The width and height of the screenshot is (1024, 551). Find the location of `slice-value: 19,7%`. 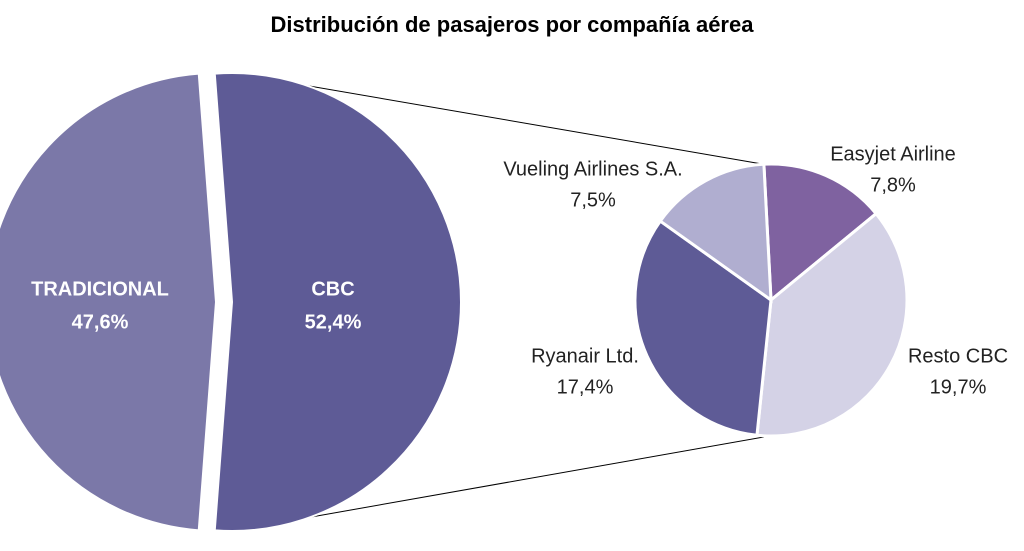

slice-value: 19,7% is located at coordinates (958, 387).